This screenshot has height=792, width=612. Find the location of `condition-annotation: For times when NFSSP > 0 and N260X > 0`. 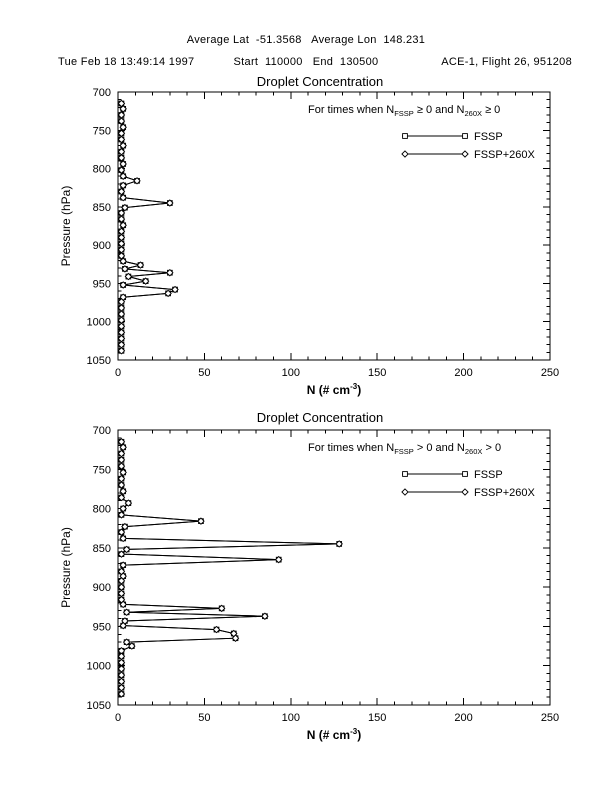

condition-annotation: For times when NFSSP > 0 and N260X > 0 is located at coordinates (404, 449).